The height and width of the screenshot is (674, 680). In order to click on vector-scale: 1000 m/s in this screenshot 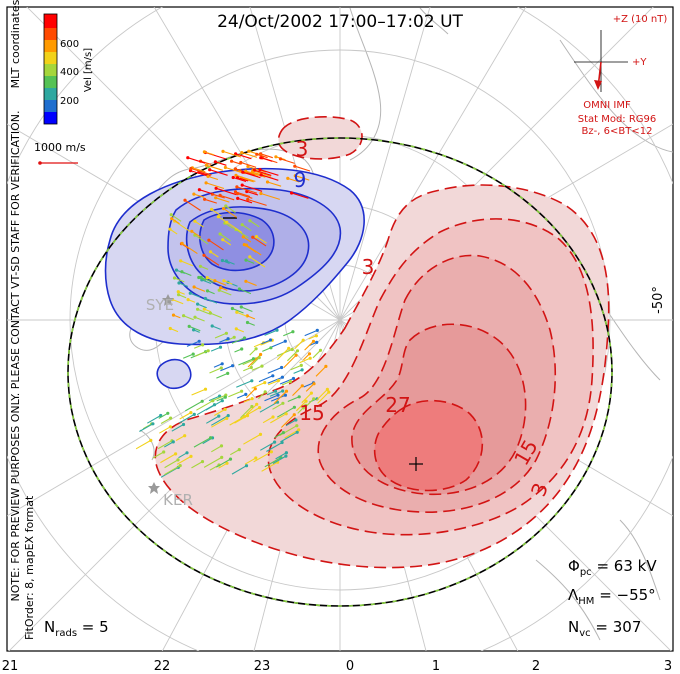, I will do `click(60, 153)`.